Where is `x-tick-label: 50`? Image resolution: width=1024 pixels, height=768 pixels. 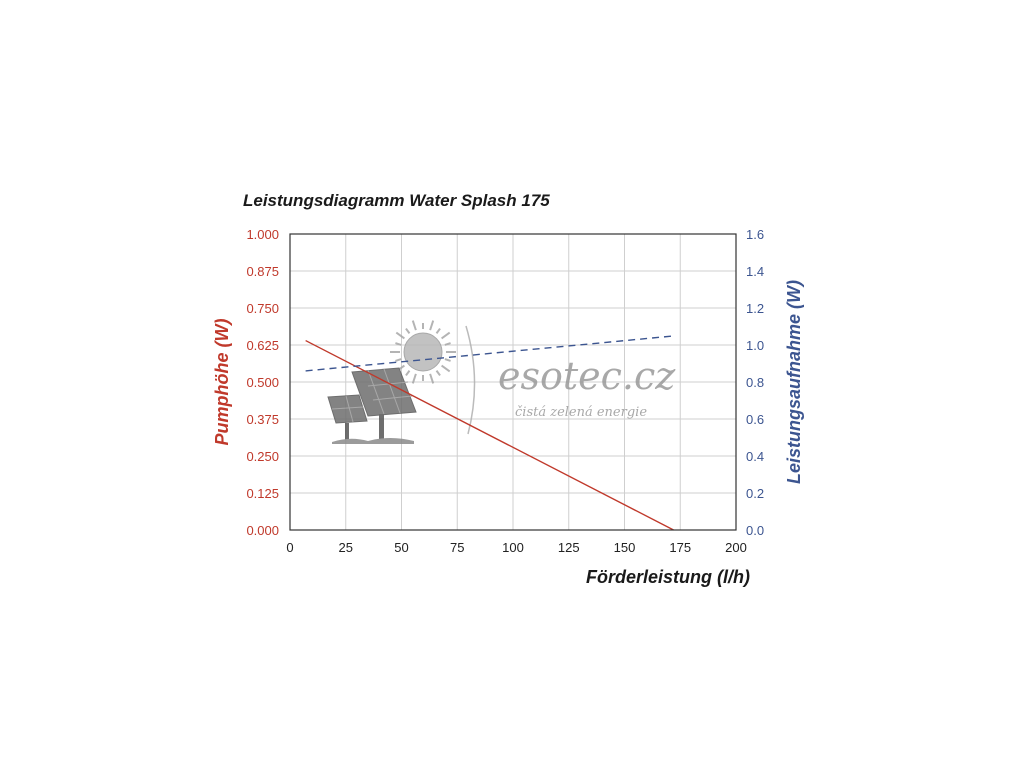
x-tick-label: 50 is located at coordinates (401, 547).